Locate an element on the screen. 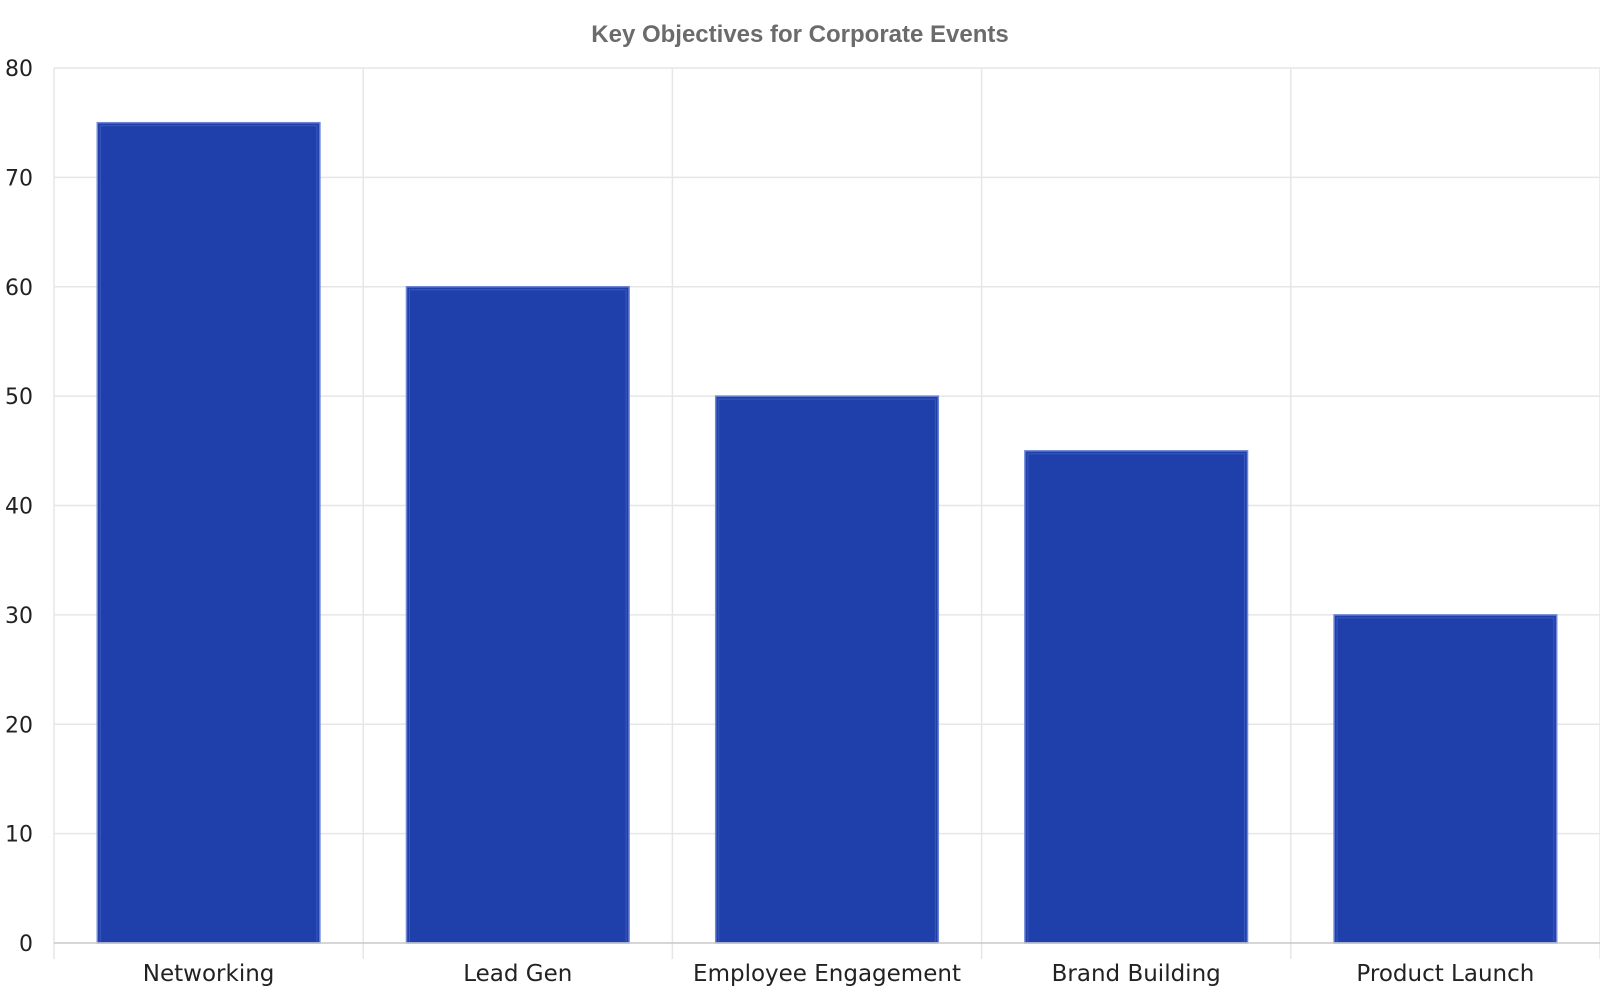  x-tick-label: Lead Gen is located at coordinates (517, 974).